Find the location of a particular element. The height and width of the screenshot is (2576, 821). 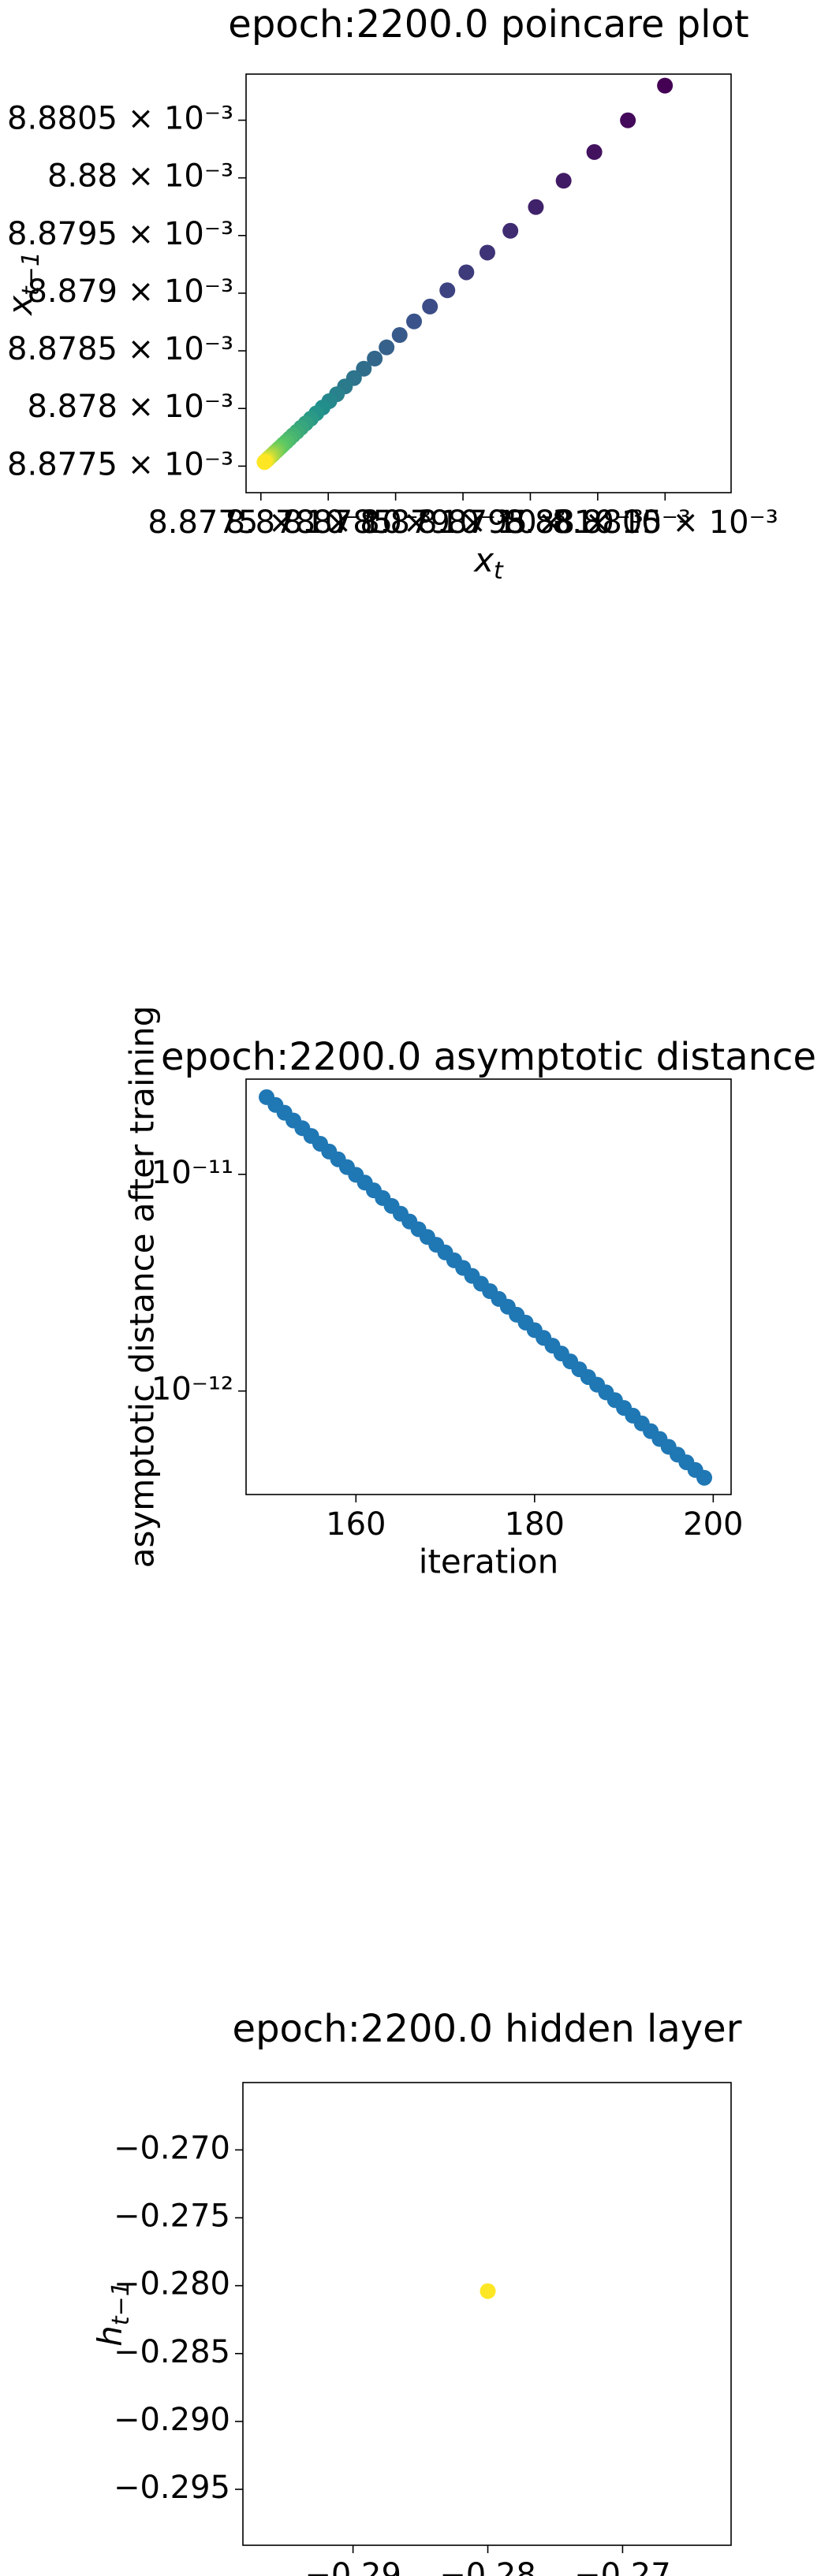

y-tick-label: 8.88 × 10⁻³ is located at coordinates (140, 176).